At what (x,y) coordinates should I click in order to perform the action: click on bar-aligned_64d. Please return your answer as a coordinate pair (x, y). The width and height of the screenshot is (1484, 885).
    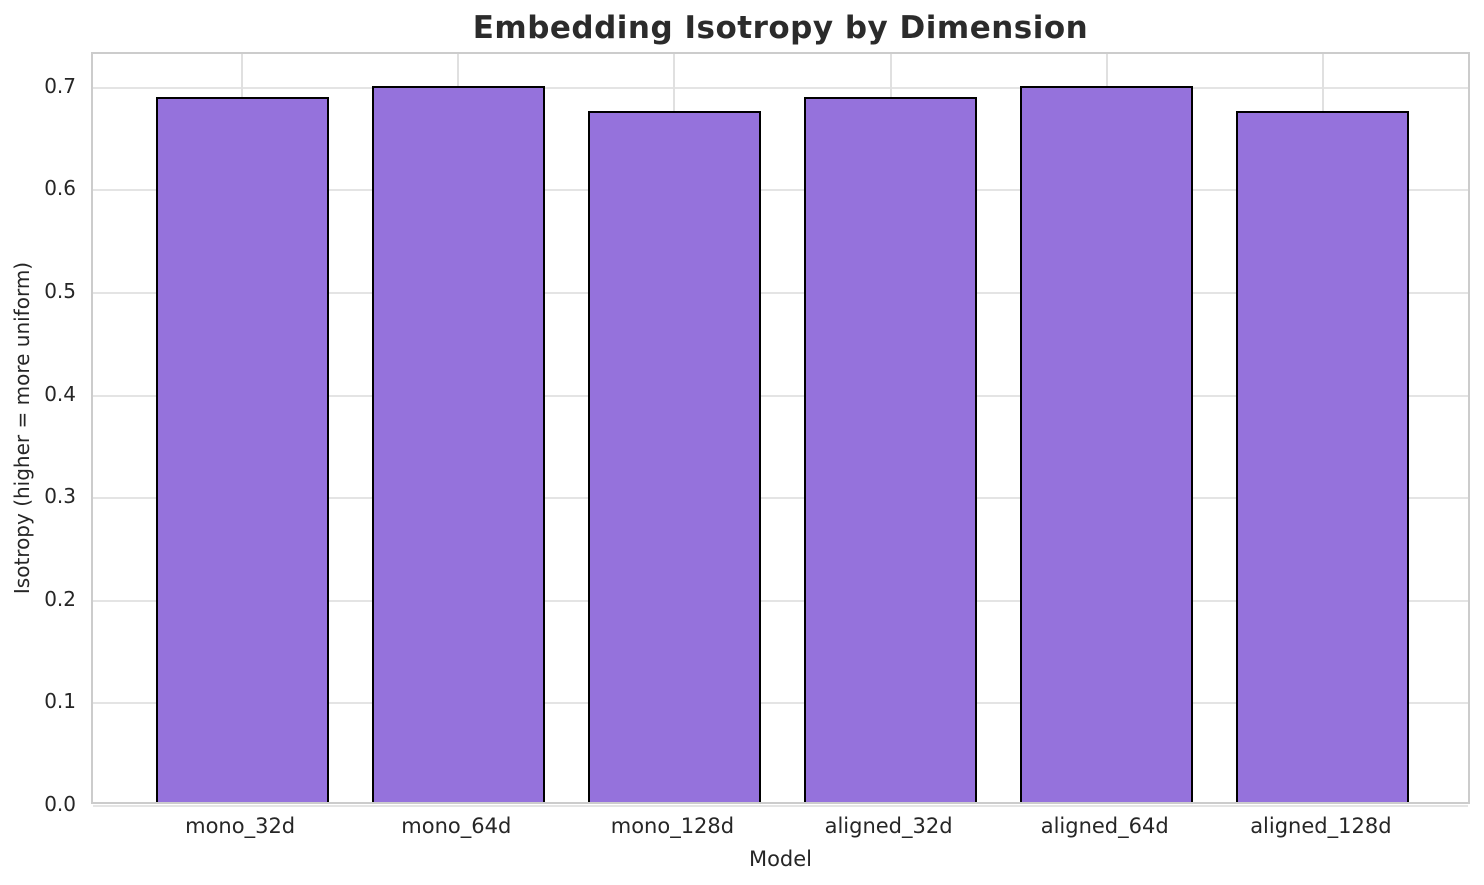
    Looking at the image, I should click on (1107, 443).